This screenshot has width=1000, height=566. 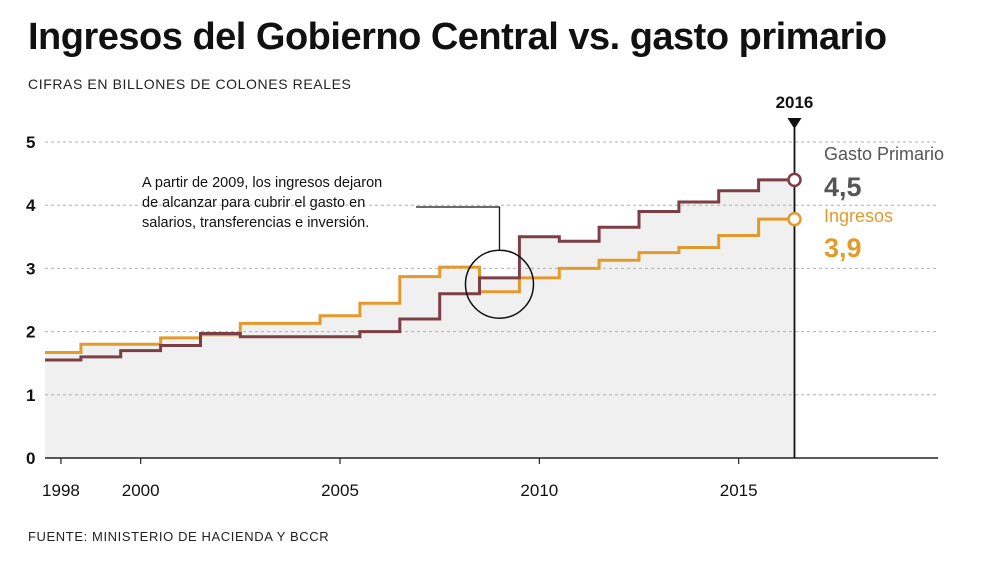 What do you see at coordinates (794, 123) in the screenshot?
I see `marker-triangle` at bounding box center [794, 123].